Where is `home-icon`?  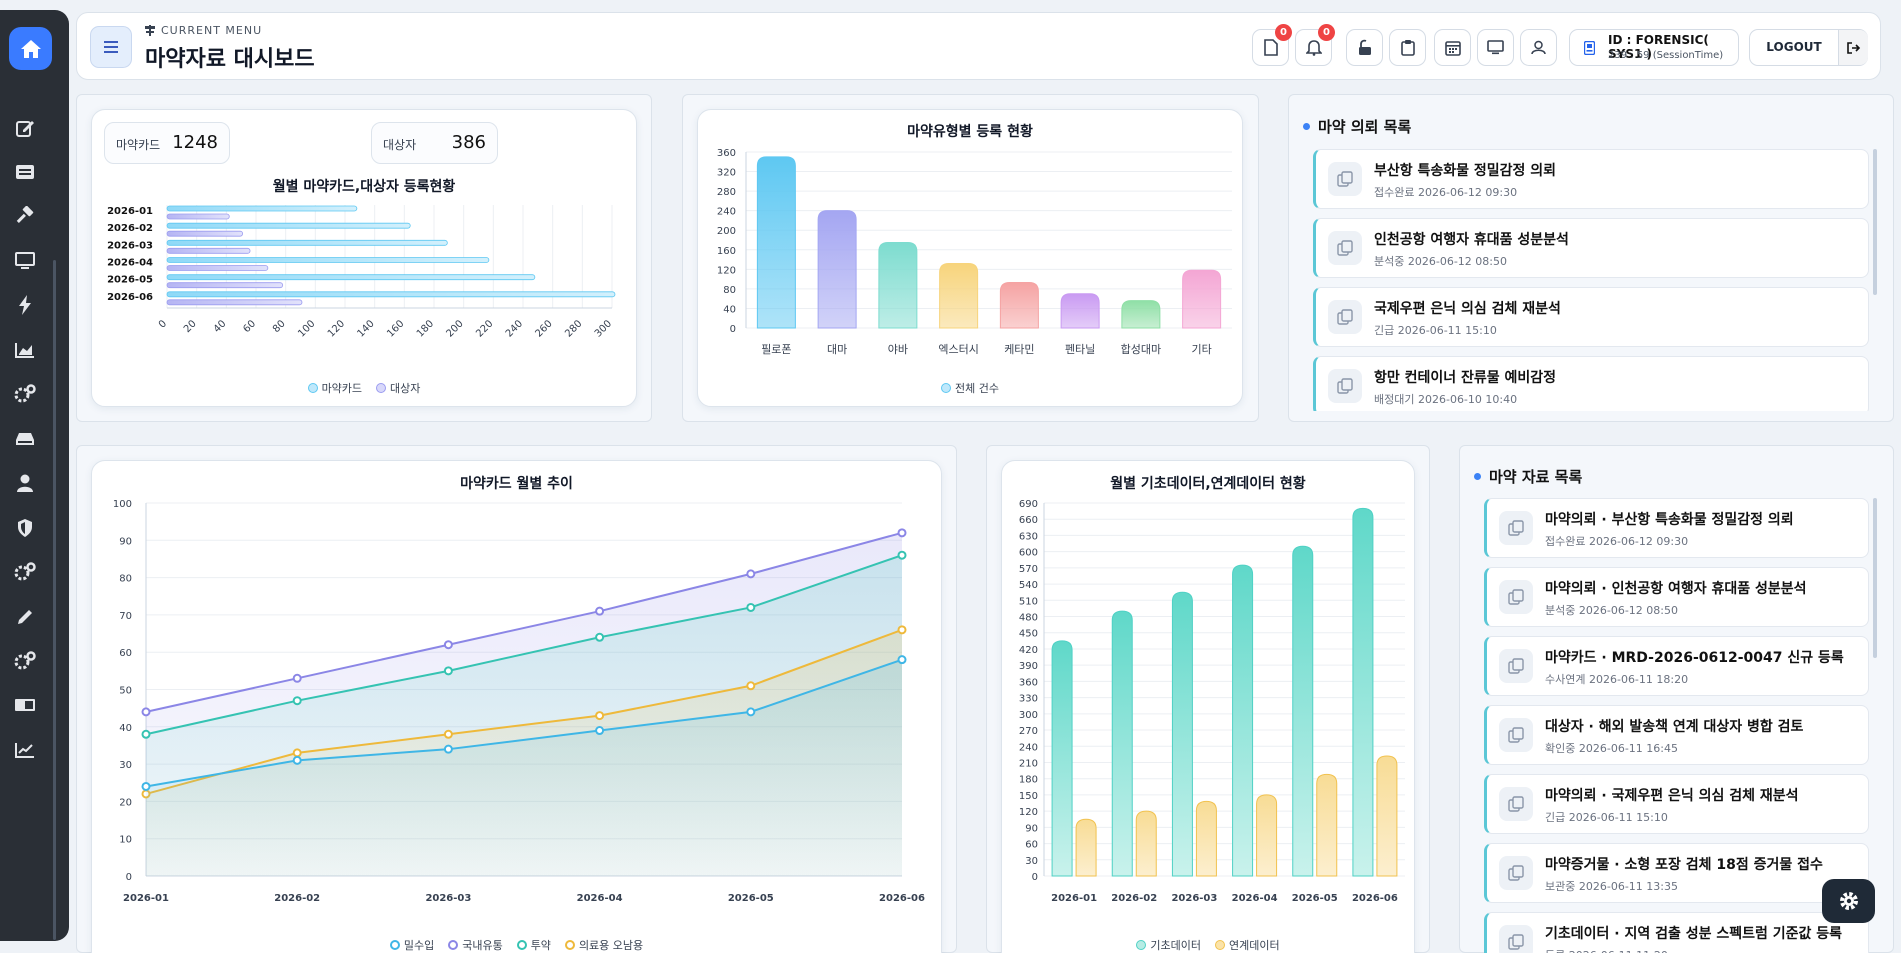
home-icon is located at coordinates (30, 48).